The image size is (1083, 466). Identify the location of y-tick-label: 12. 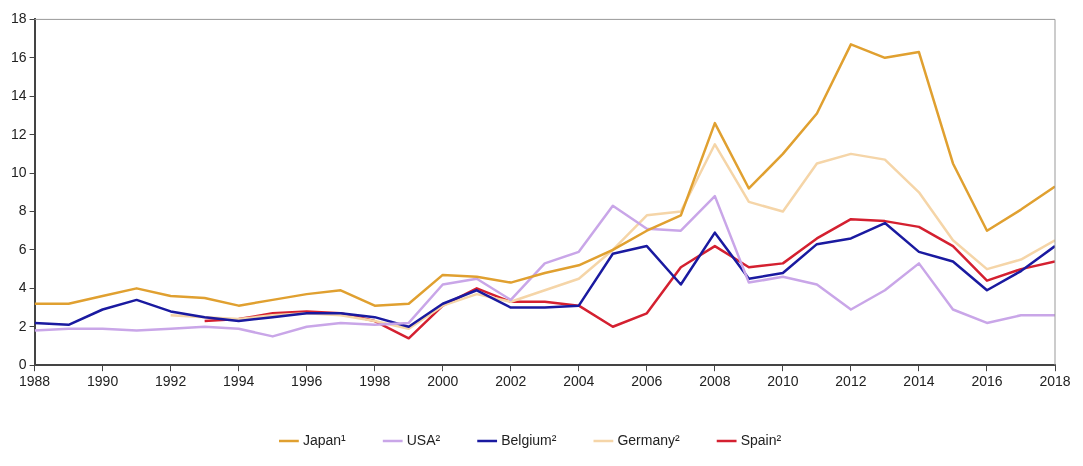
(18, 133).